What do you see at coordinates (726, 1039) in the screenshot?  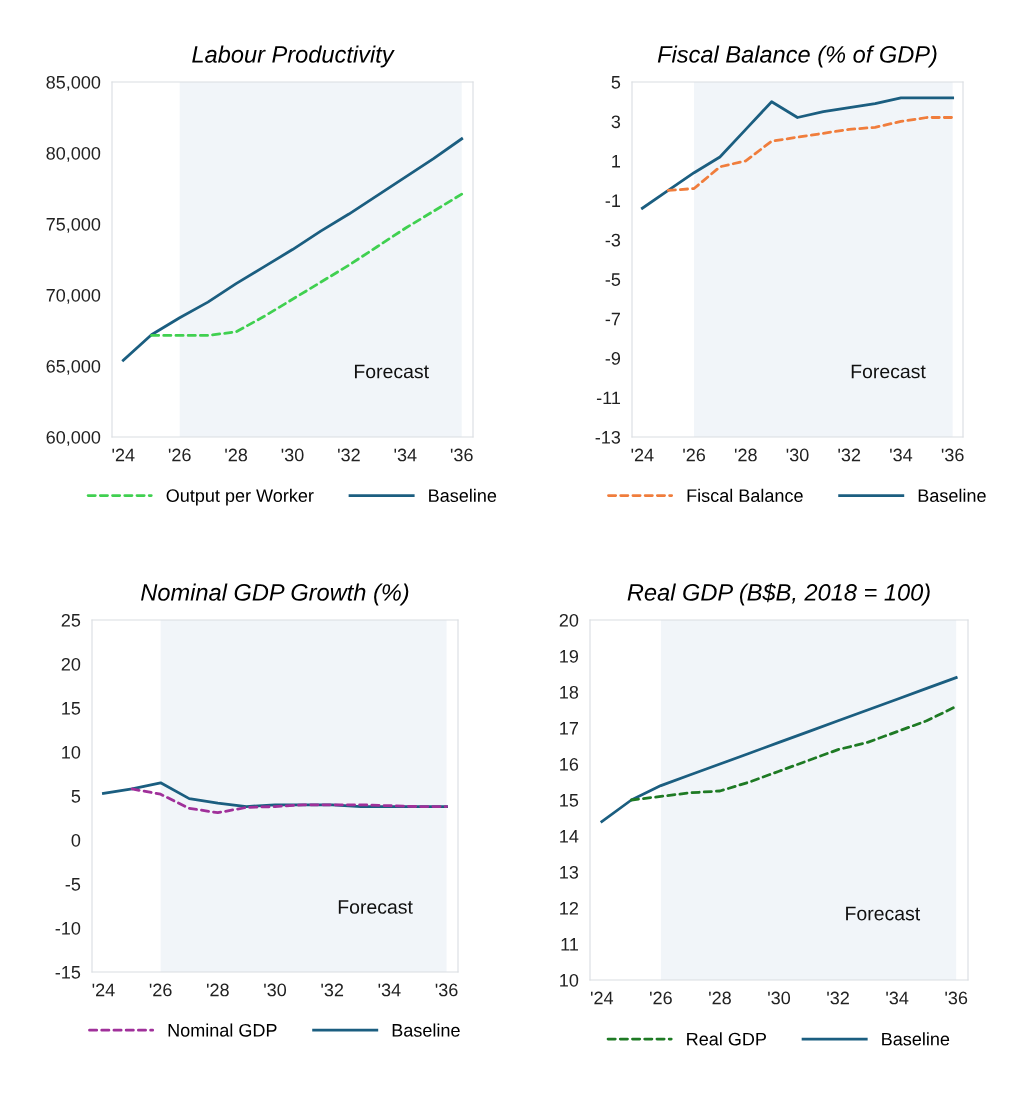 I see `legend-label: Real GDP` at bounding box center [726, 1039].